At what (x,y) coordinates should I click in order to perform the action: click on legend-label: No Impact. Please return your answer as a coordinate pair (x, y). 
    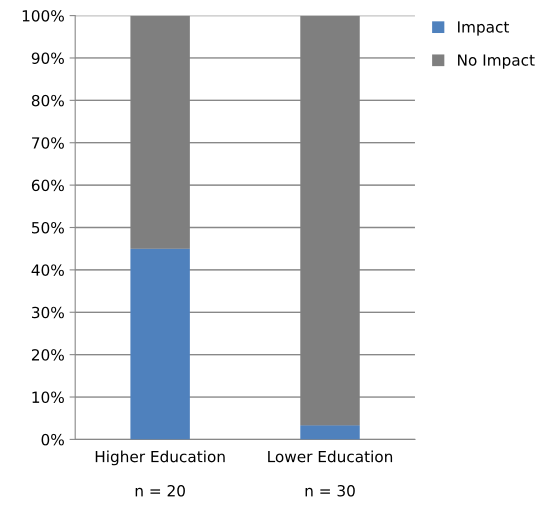
    Looking at the image, I should click on (496, 61).